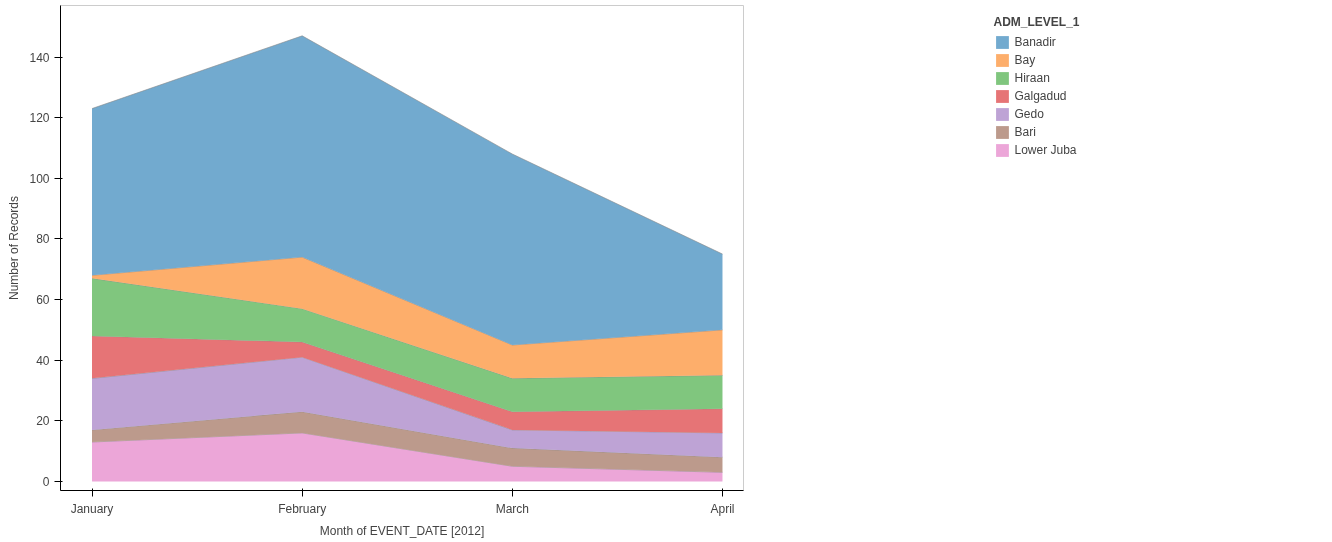 The height and width of the screenshot is (542, 1332). Describe the element at coordinates (39, 118) in the screenshot. I see `y-tick-label: 120` at that location.